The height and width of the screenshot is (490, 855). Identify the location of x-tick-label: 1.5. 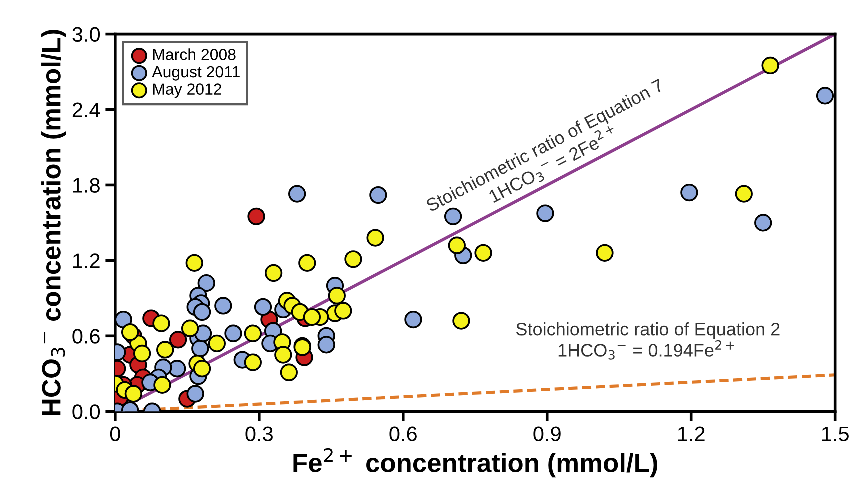
(835, 434).